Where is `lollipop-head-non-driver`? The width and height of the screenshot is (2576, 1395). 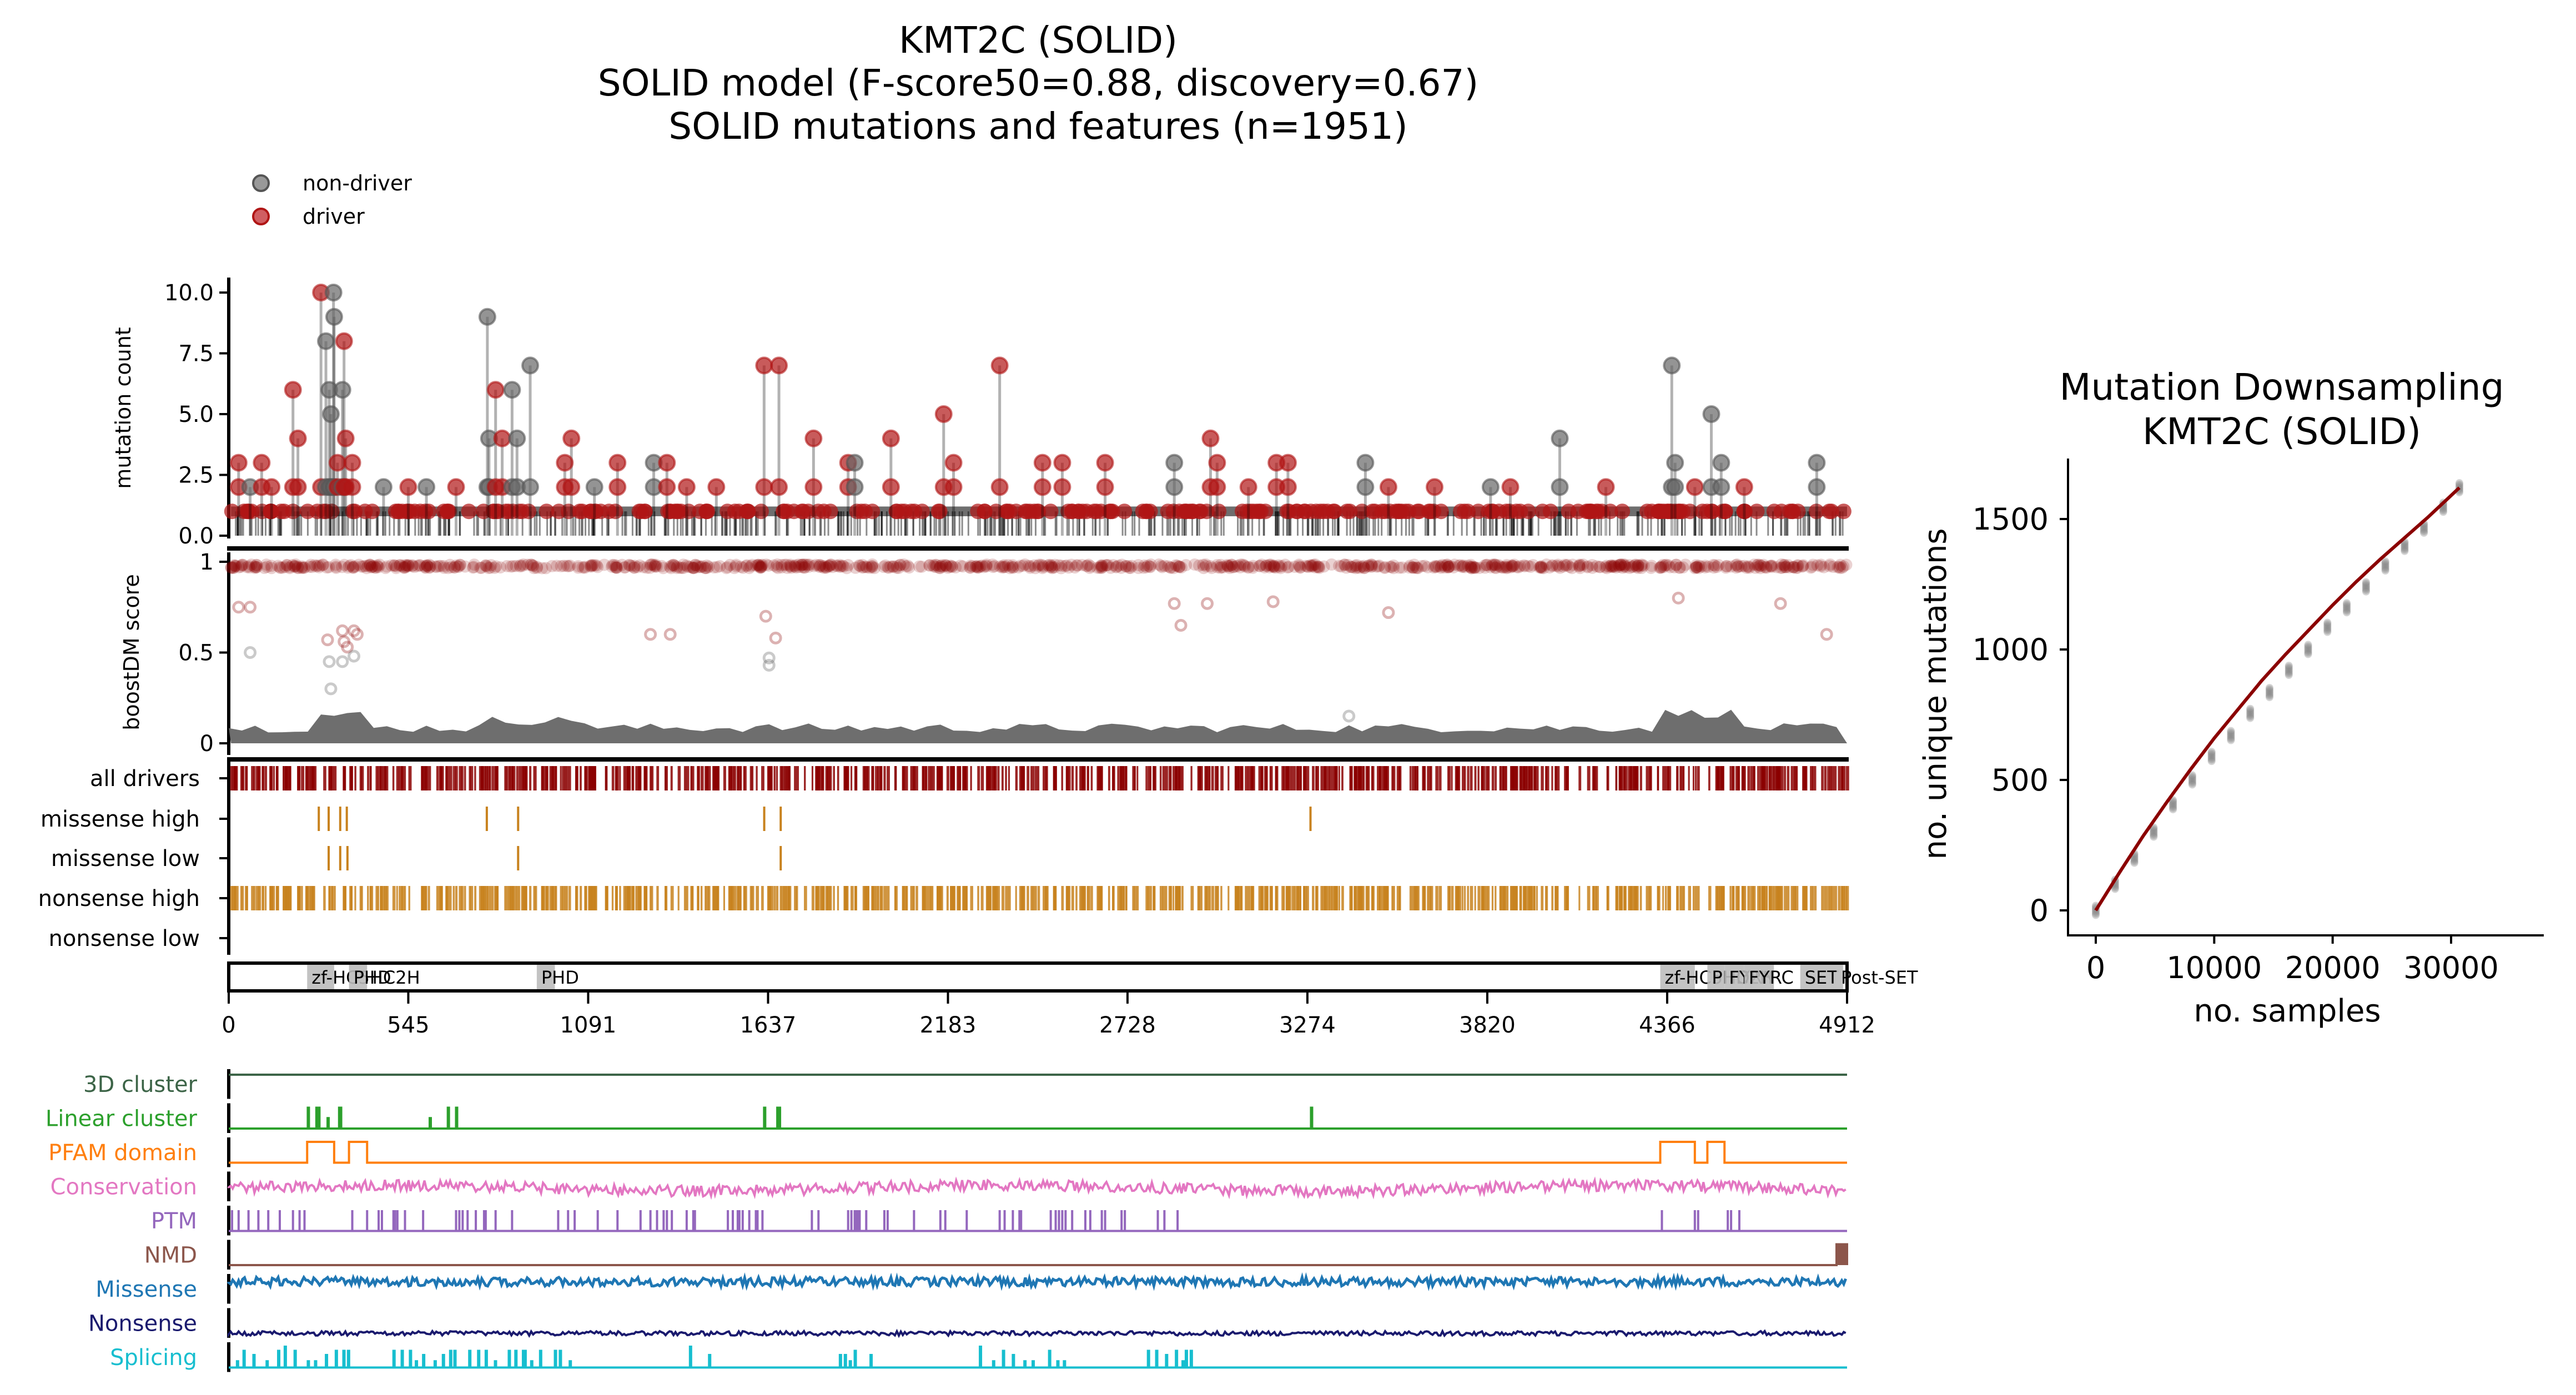 lollipop-head-non-driver is located at coordinates (334, 317).